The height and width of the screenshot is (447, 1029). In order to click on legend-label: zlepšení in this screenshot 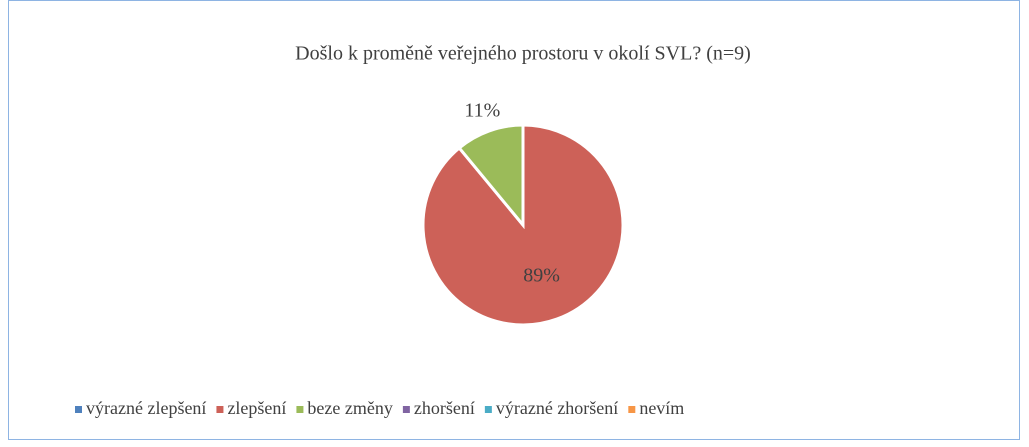, I will do `click(256, 408)`.